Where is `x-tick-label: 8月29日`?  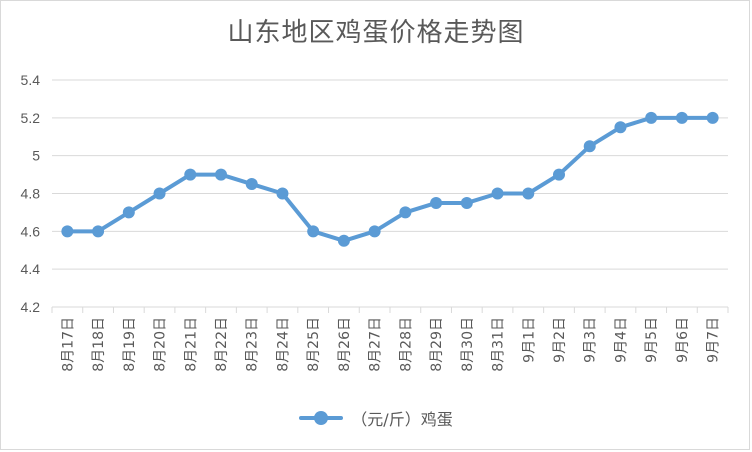 x-tick-label: 8月29日 is located at coordinates (437, 344).